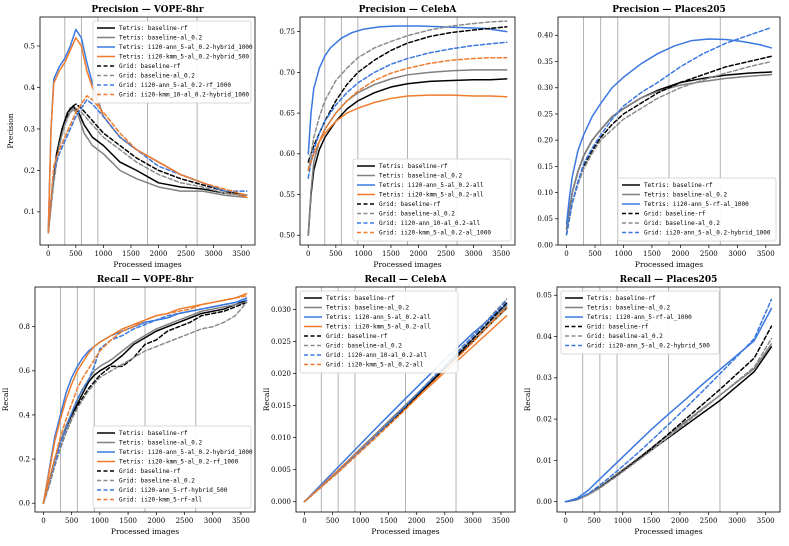  Describe the element at coordinates (669, 10) in the screenshot. I see `chart-title: Precision — Places205` at that location.